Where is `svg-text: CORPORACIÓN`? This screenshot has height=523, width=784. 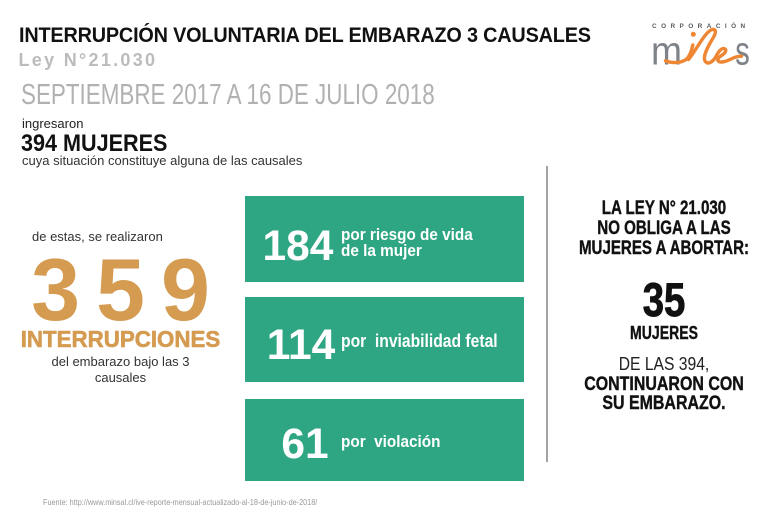 svg-text: CORPORACIÓN is located at coordinates (701, 25).